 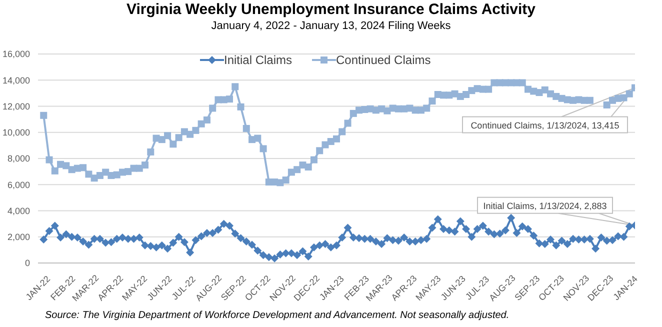 I want to click on legend-label: Initial Claims, so click(x=257, y=60).